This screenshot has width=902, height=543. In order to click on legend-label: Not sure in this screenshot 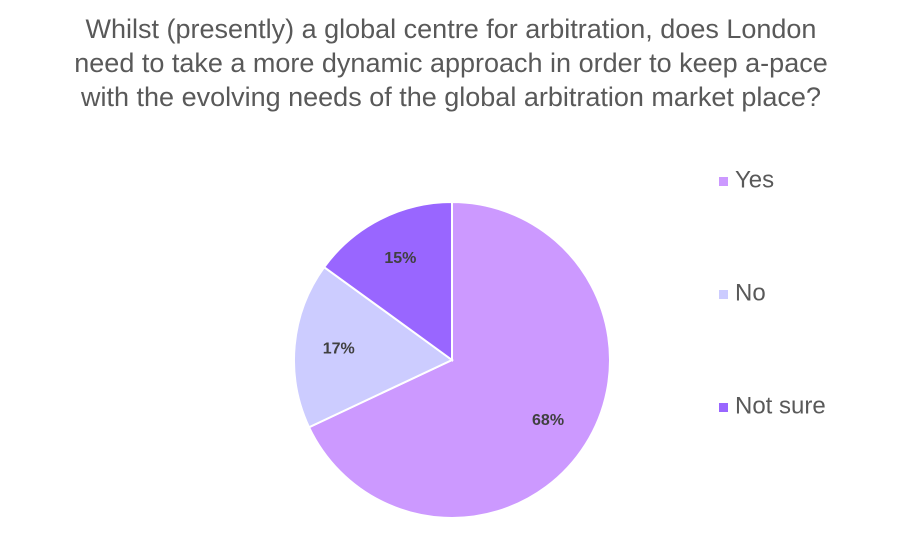, I will do `click(780, 405)`.